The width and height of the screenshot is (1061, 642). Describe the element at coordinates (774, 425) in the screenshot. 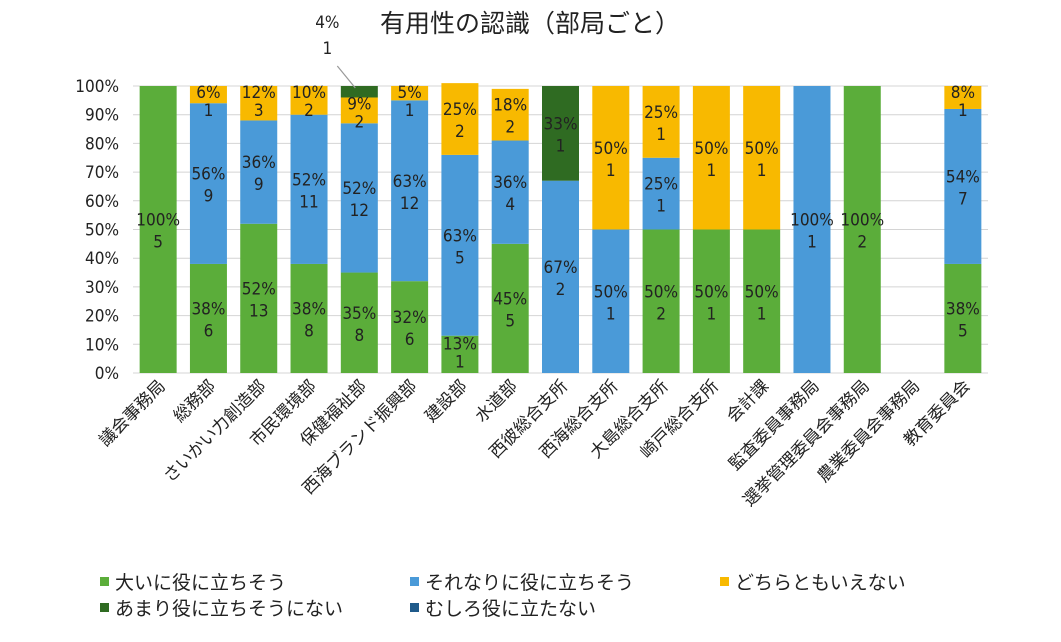

I see `x-category-label: 監査委員事務局` at that location.